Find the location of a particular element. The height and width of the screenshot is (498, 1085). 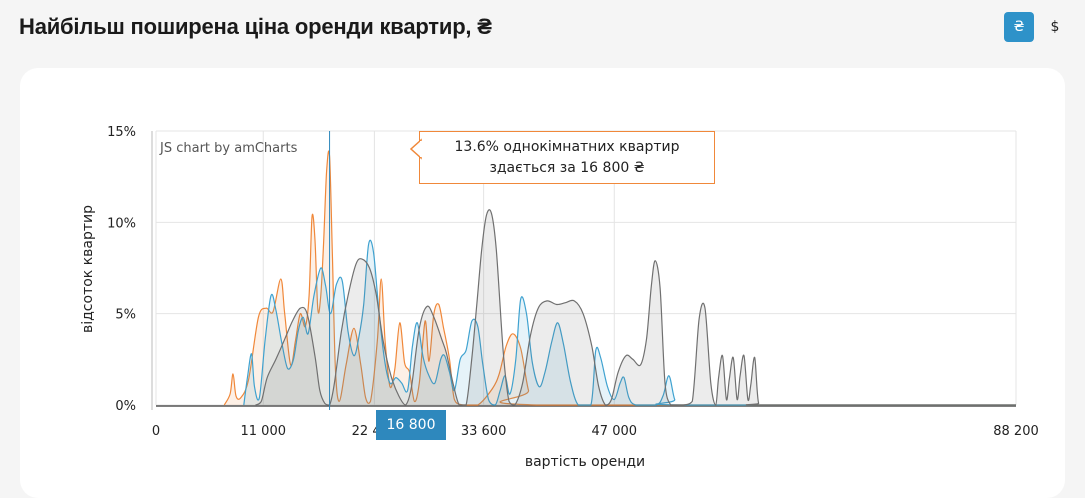

x-tick-label: 47 000 is located at coordinates (615, 431).